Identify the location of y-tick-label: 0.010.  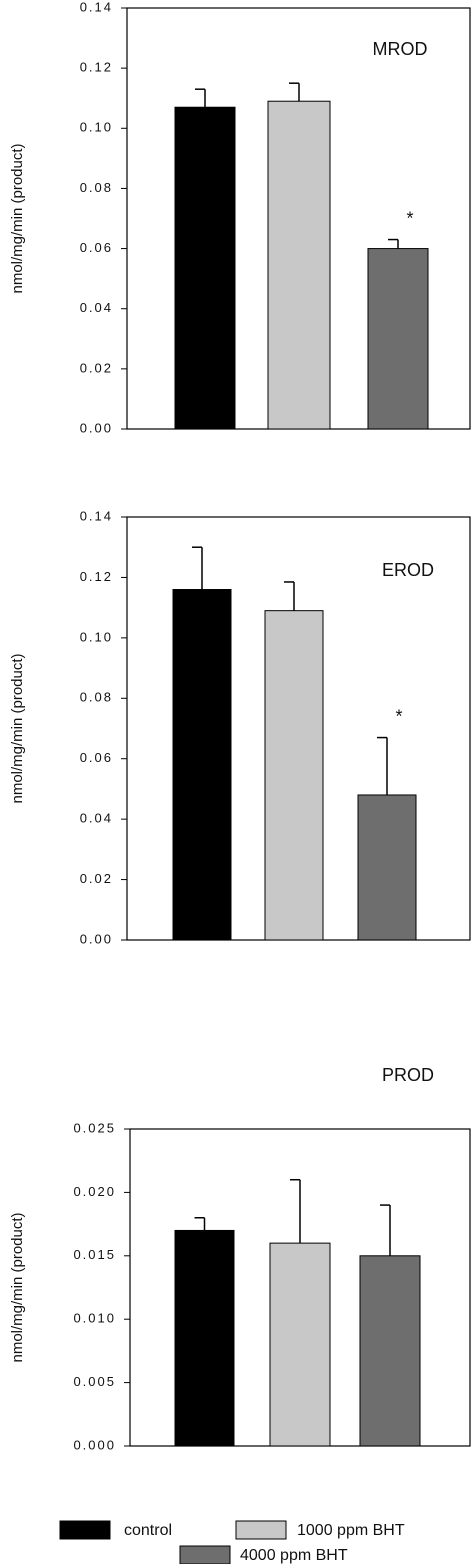
(94, 1318).